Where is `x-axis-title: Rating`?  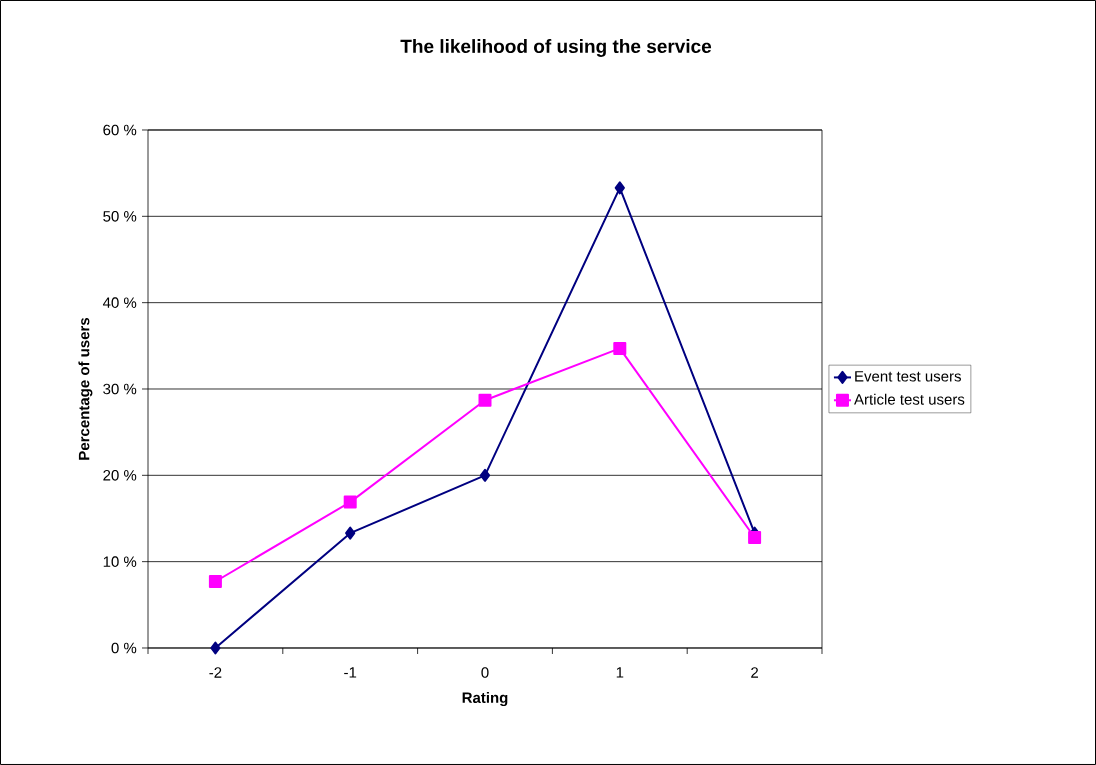
x-axis-title: Rating is located at coordinates (485, 699).